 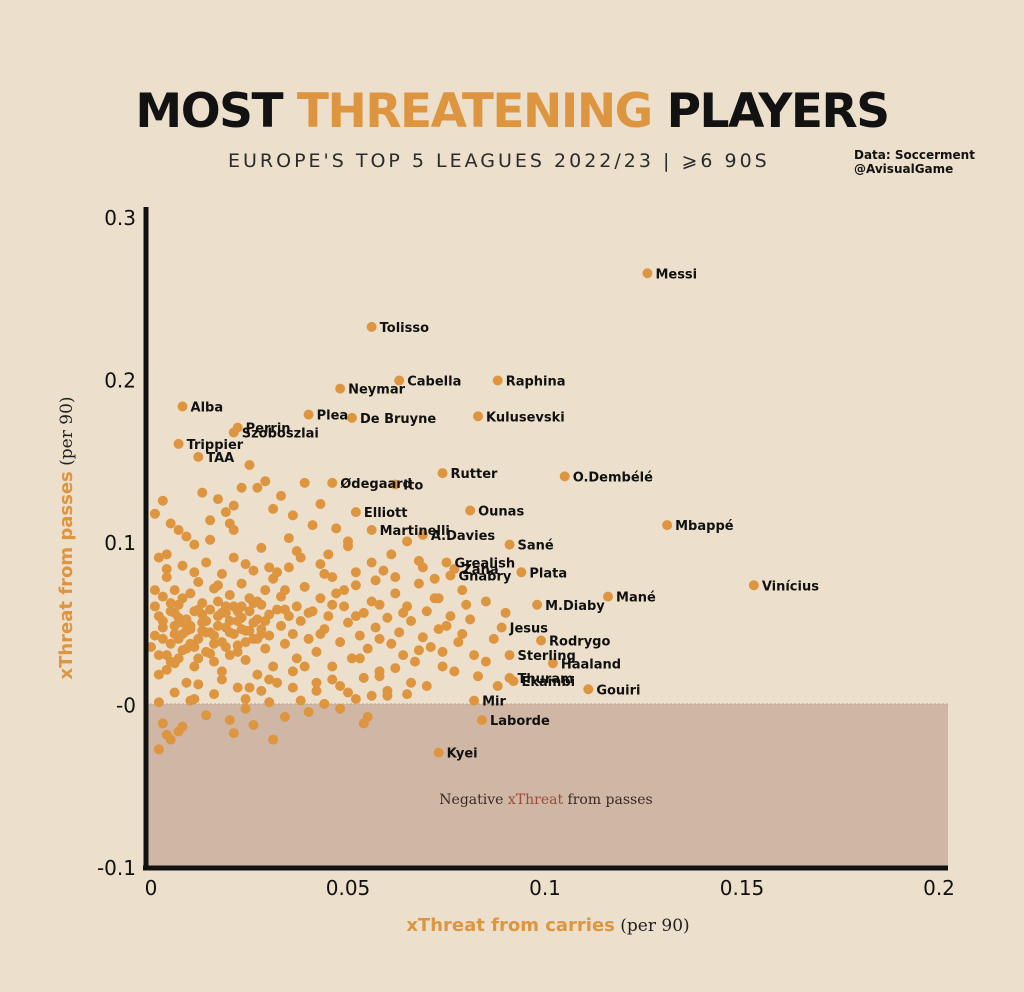 What do you see at coordinates (120, 218) in the screenshot?
I see `y-tick-label: 0.3` at bounding box center [120, 218].